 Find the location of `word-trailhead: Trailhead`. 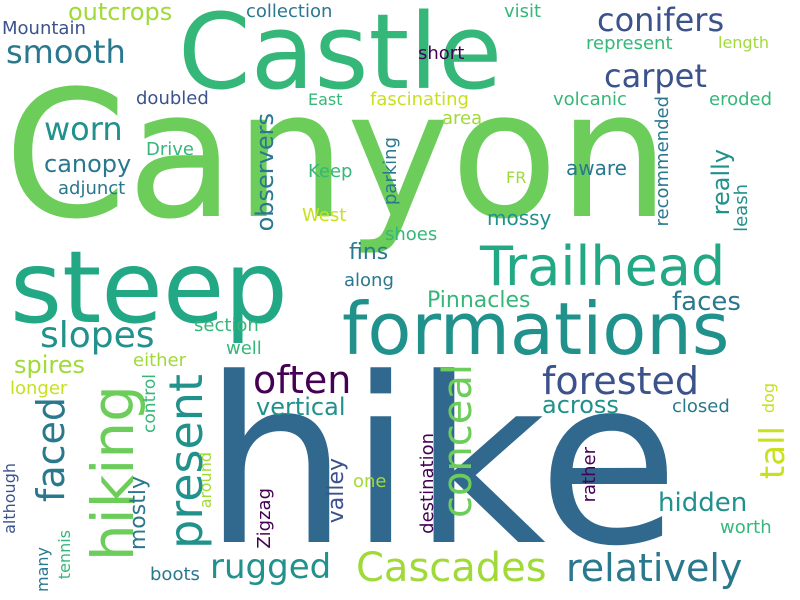

word-trailhead: Trailhead is located at coordinates (603, 266).